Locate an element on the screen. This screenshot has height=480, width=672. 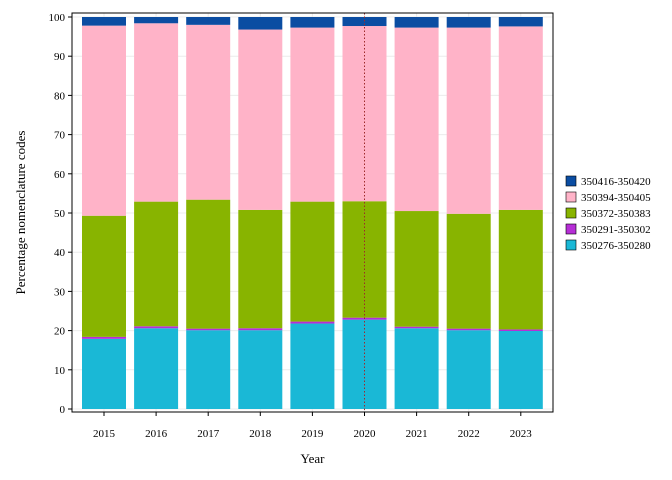
x-tick-label-2016: 2016 is located at coordinates (156, 434).